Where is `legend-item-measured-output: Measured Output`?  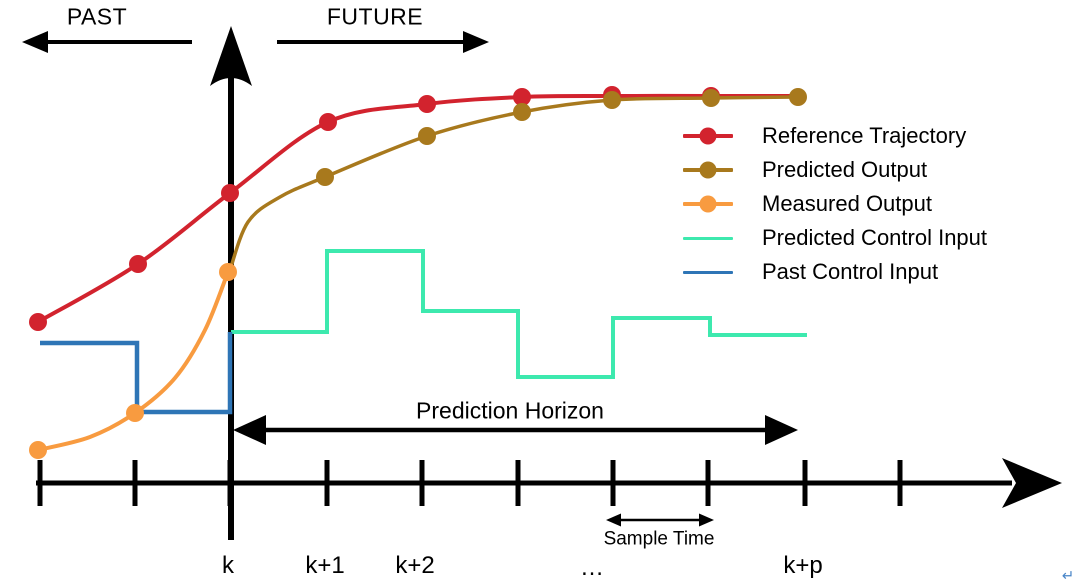 legend-item-measured-output: Measured Output is located at coordinates (835, 204).